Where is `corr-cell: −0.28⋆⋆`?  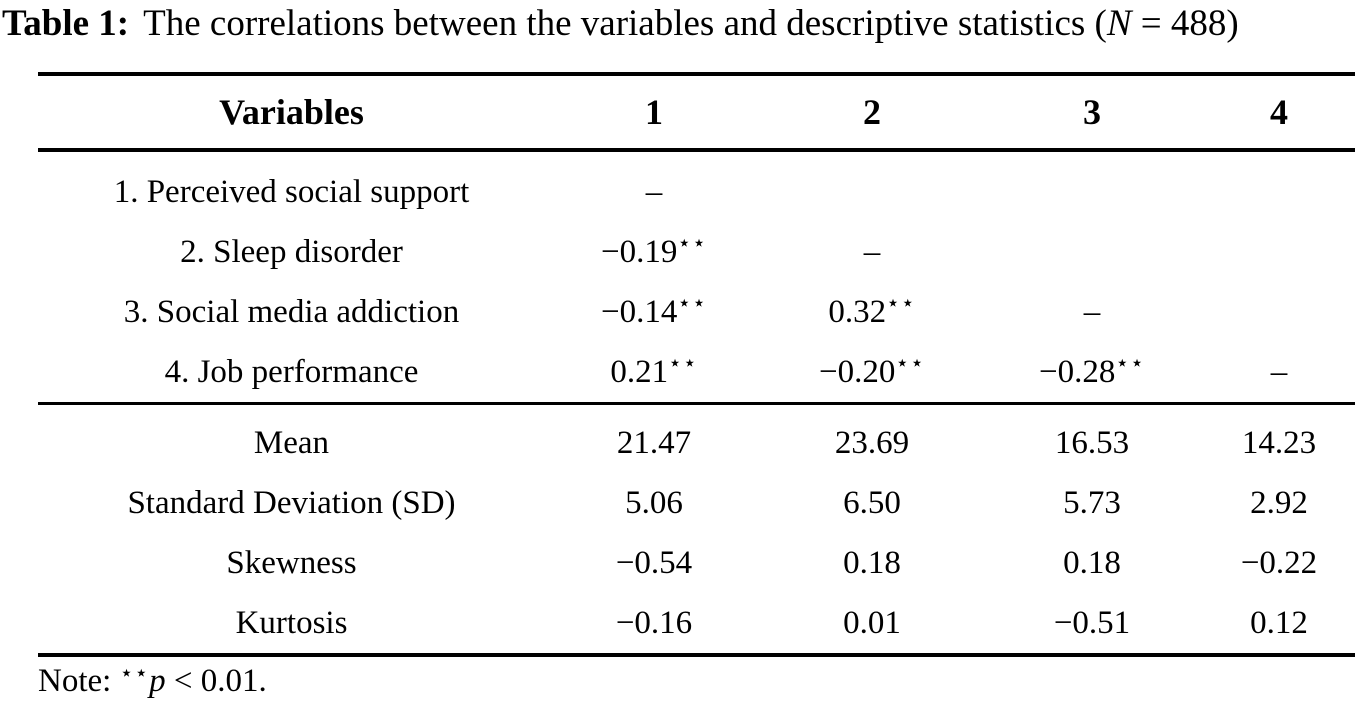
corr-cell: −0.28⋆⋆ is located at coordinates (1092, 373).